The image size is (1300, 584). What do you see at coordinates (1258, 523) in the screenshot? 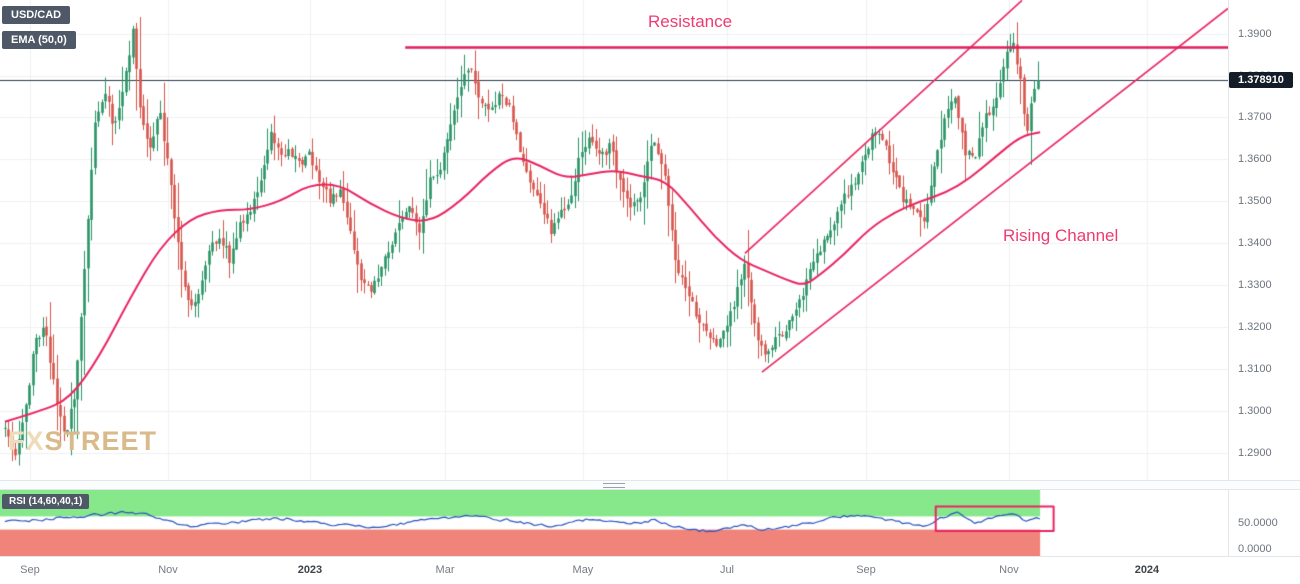
I see `rsi-tick-label: 50.0000` at bounding box center [1258, 523].